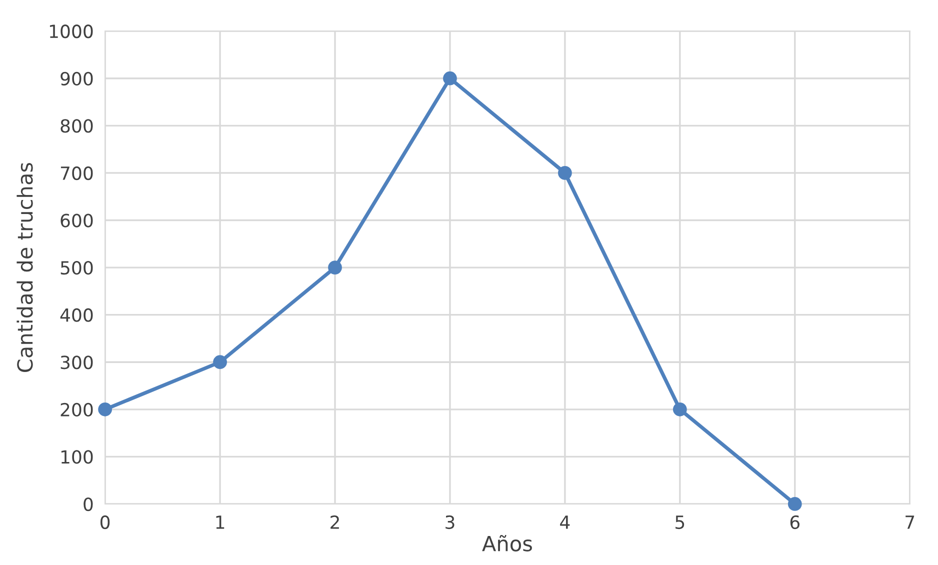 The height and width of the screenshot is (565, 938). What do you see at coordinates (24, 267) in the screenshot?
I see `y-axis-title: Cantidad de truchas` at bounding box center [24, 267].